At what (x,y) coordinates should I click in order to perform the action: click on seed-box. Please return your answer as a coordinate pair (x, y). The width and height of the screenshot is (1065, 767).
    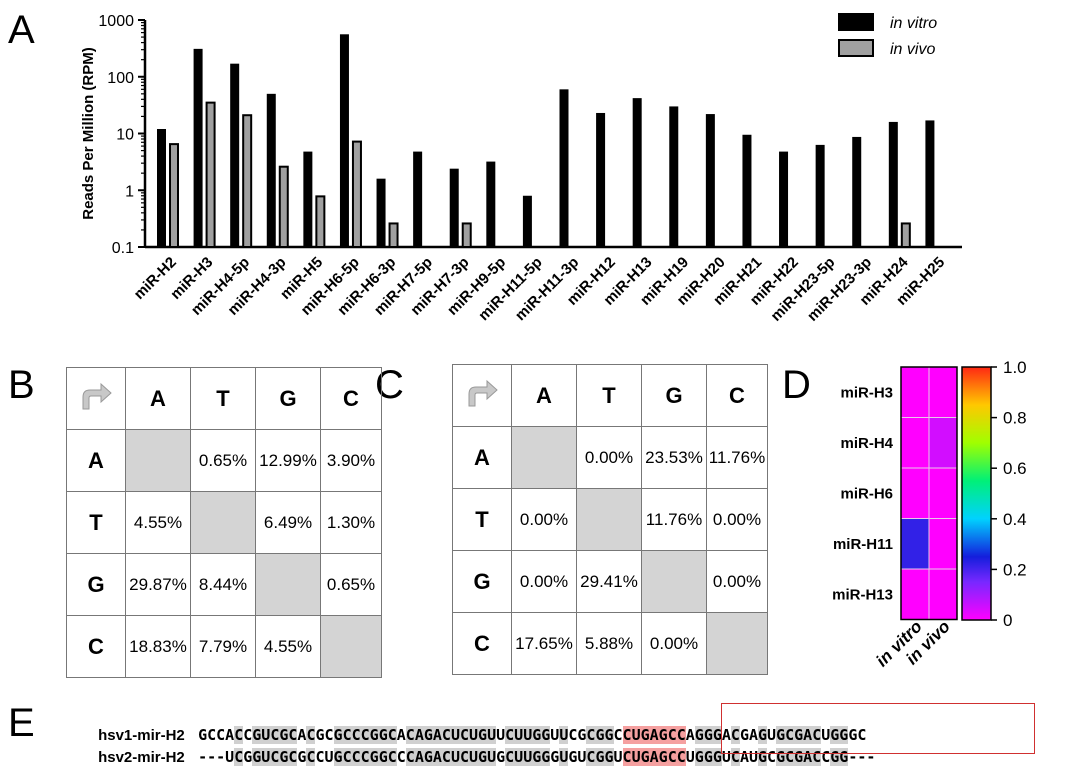
    Looking at the image, I should click on (878, 728).